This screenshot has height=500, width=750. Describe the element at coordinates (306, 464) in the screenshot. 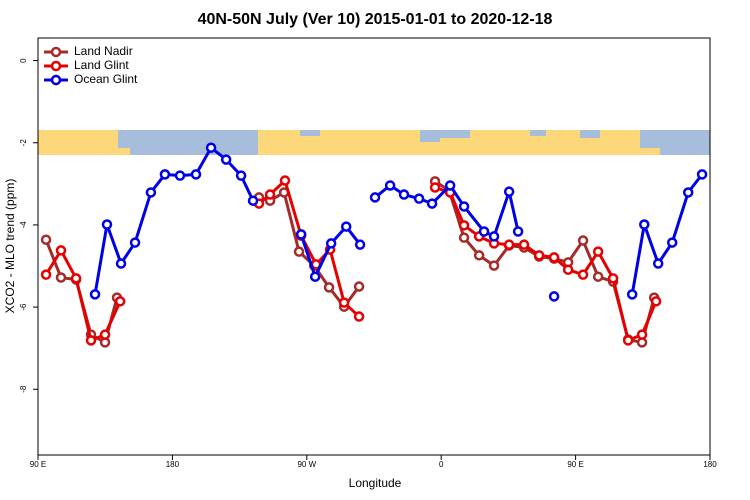

I see `x-tick-label: 90 W` at that location.